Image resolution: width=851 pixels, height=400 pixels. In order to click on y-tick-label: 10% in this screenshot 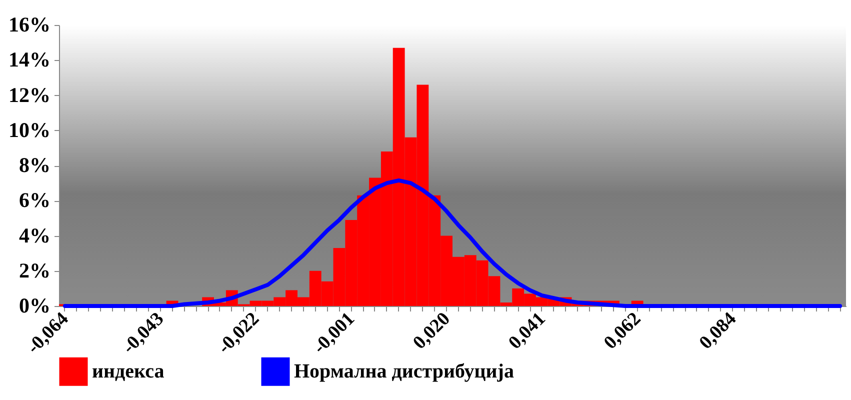, I will do `click(29, 130)`.